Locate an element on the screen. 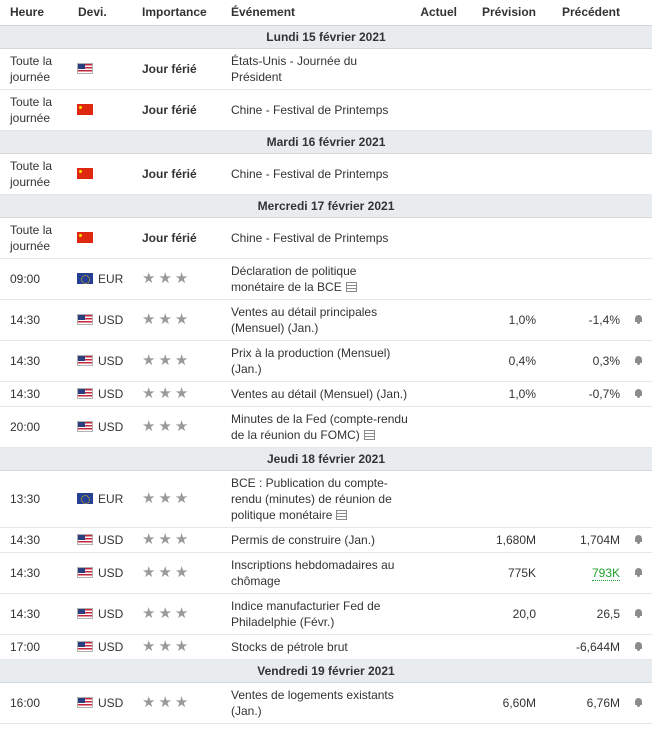 The width and height of the screenshot is (652, 739). event-previous: 1,704M is located at coordinates (599, 539).